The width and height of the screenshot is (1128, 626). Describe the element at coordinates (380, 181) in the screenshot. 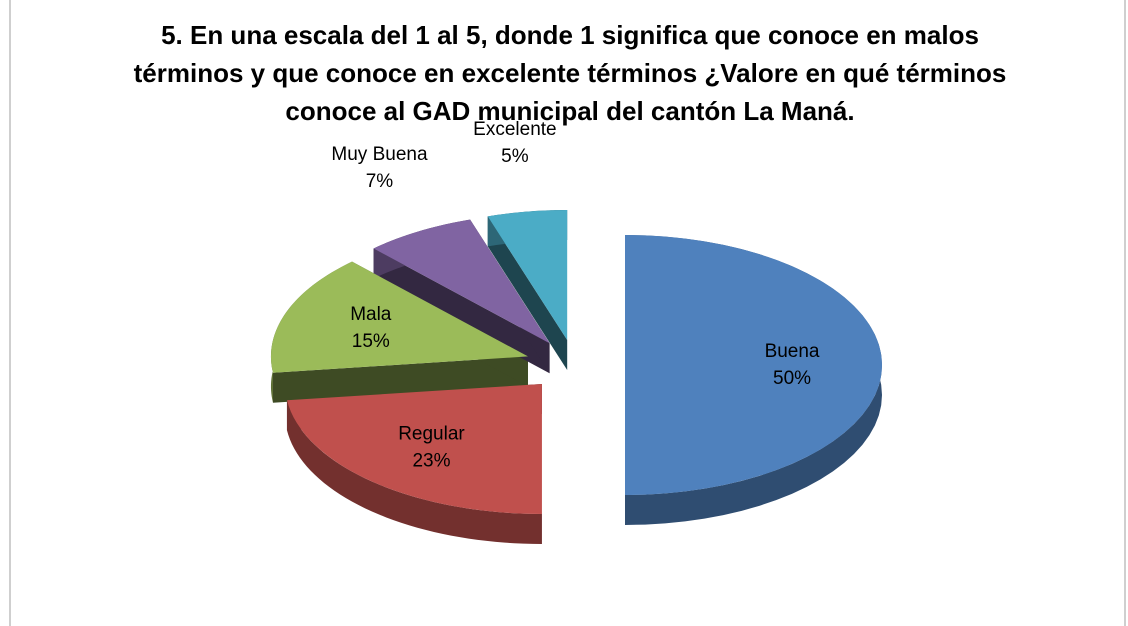

I see `slice-value-label: 7%` at that location.